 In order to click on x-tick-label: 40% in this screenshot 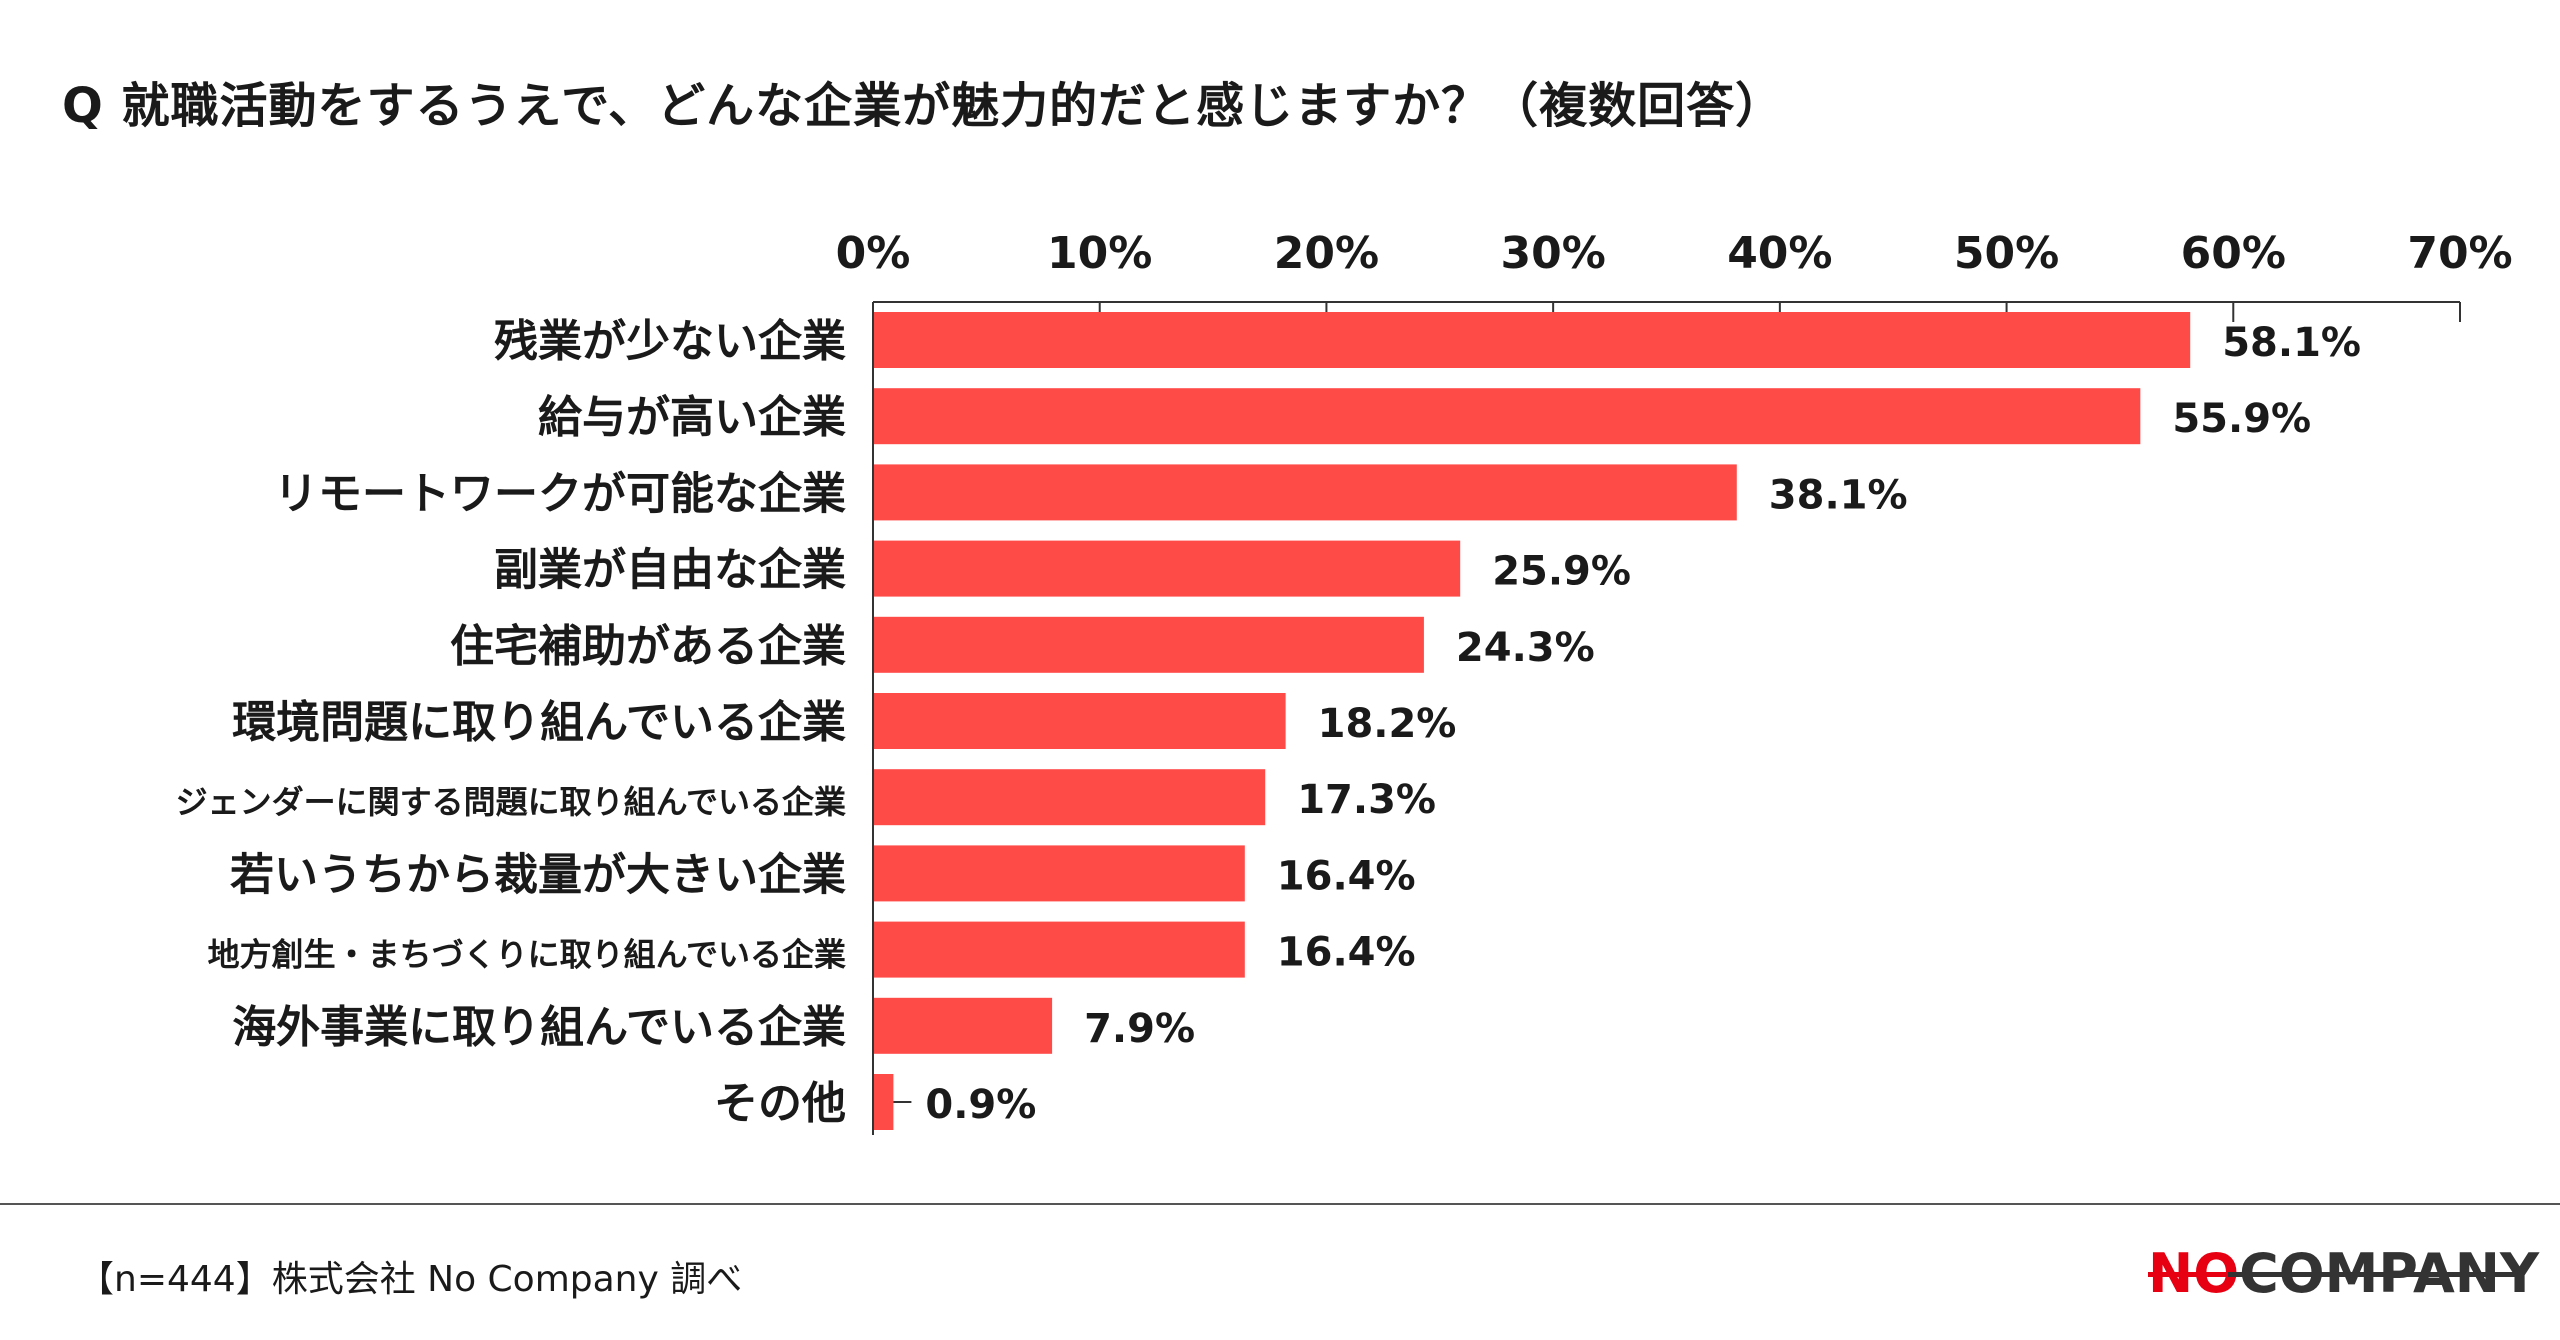, I will do `click(1779, 253)`.